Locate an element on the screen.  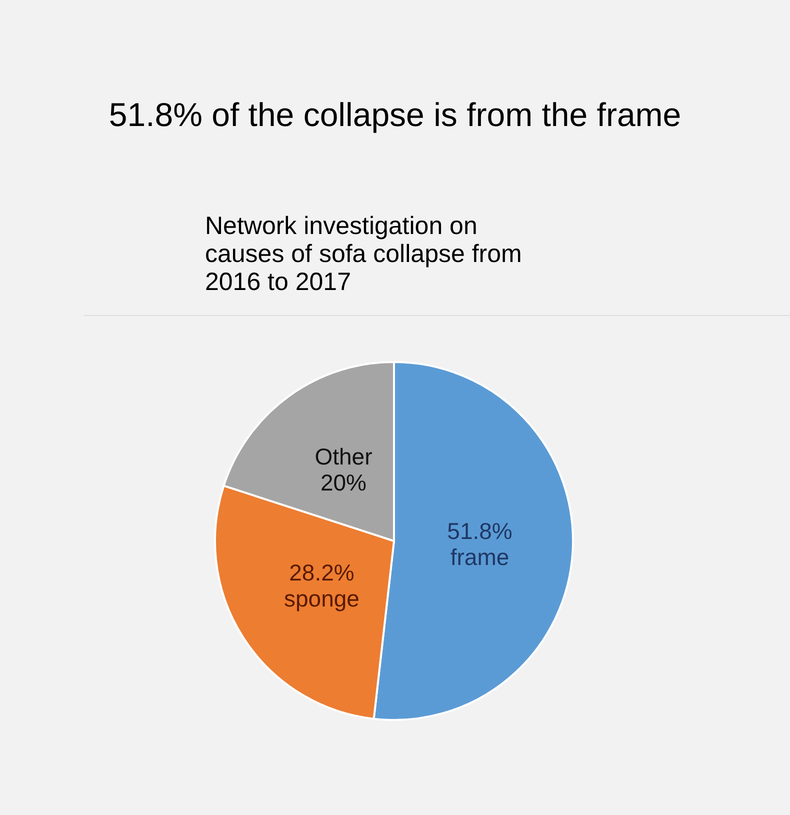
data-label: 51.8% is located at coordinates (479, 531).